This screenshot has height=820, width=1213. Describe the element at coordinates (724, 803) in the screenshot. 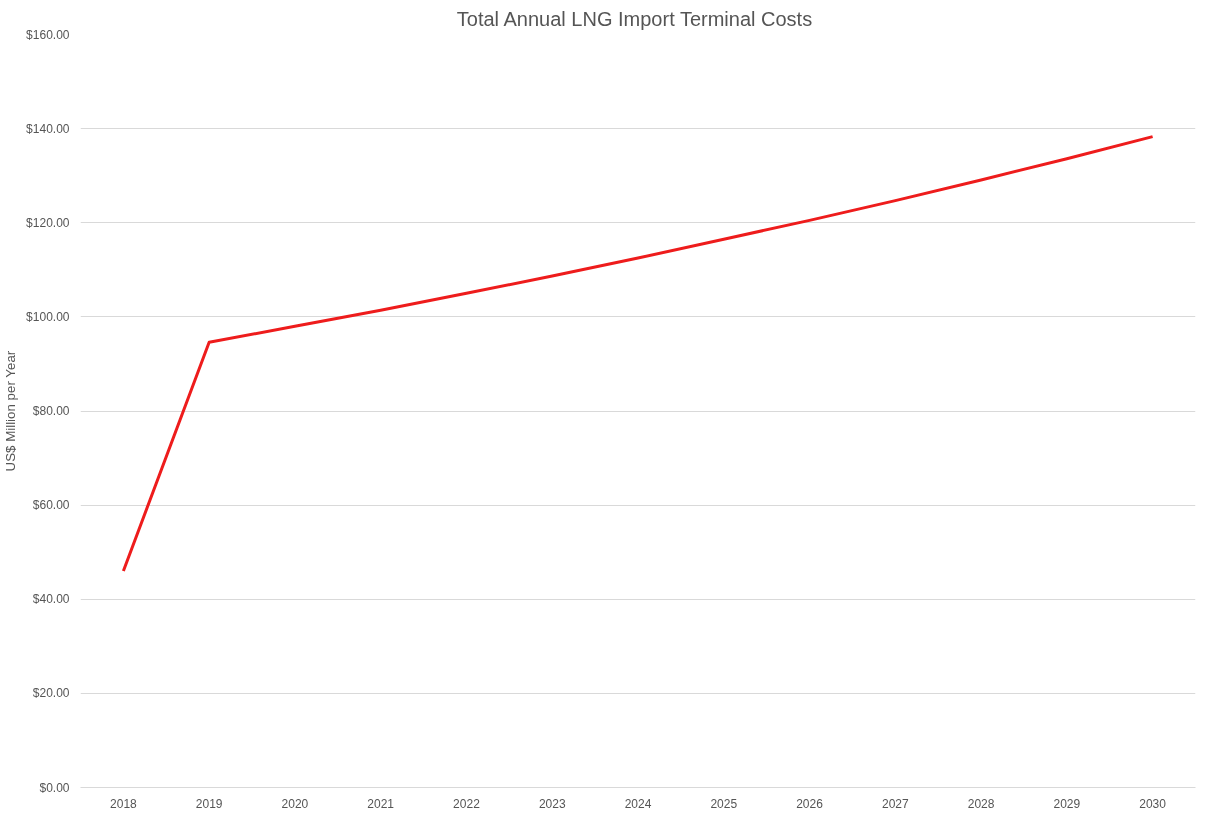

I see `x-tick-label: 2025` at that location.